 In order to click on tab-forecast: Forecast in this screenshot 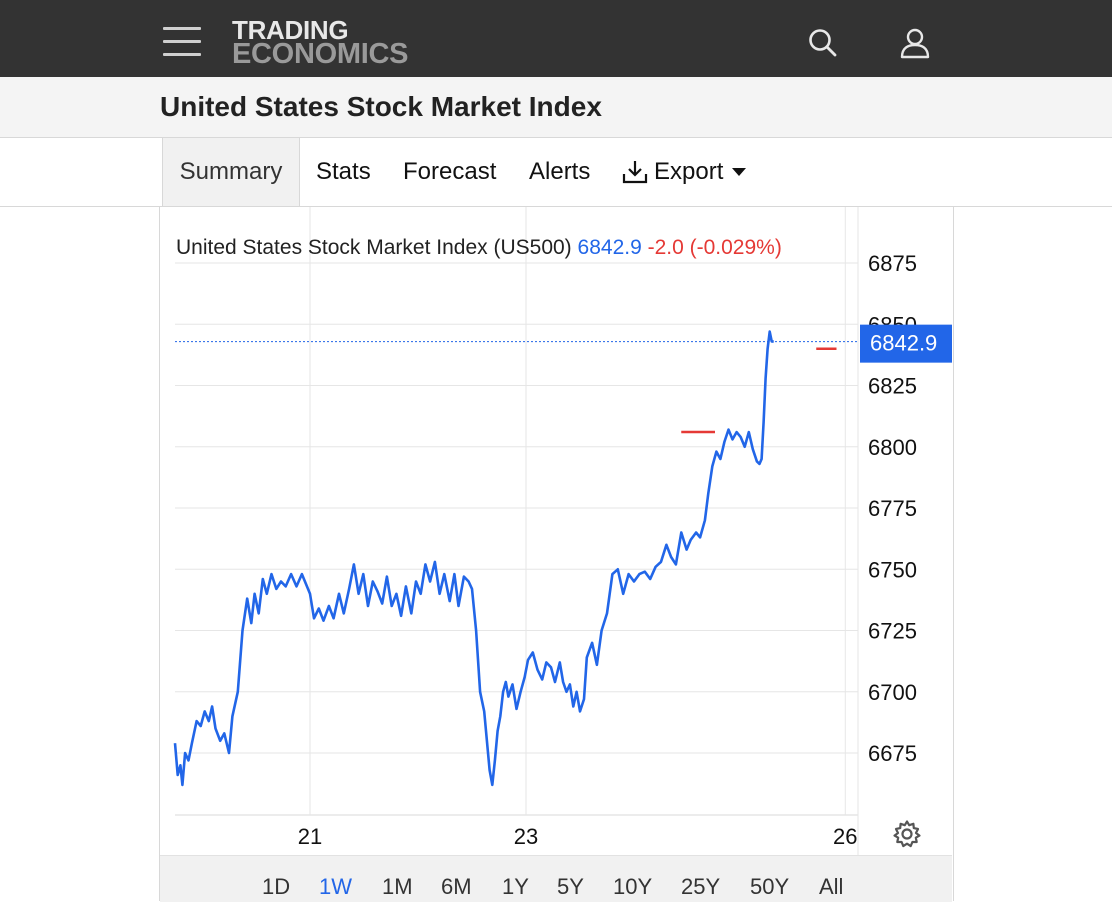, I will do `click(450, 171)`.